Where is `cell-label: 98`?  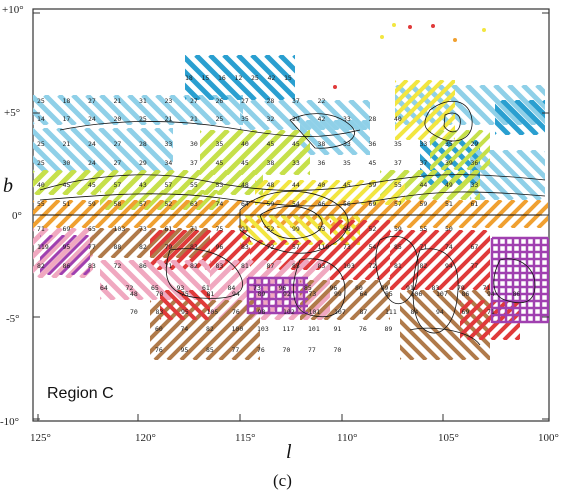 cell-label: 98 is located at coordinates (262, 312).